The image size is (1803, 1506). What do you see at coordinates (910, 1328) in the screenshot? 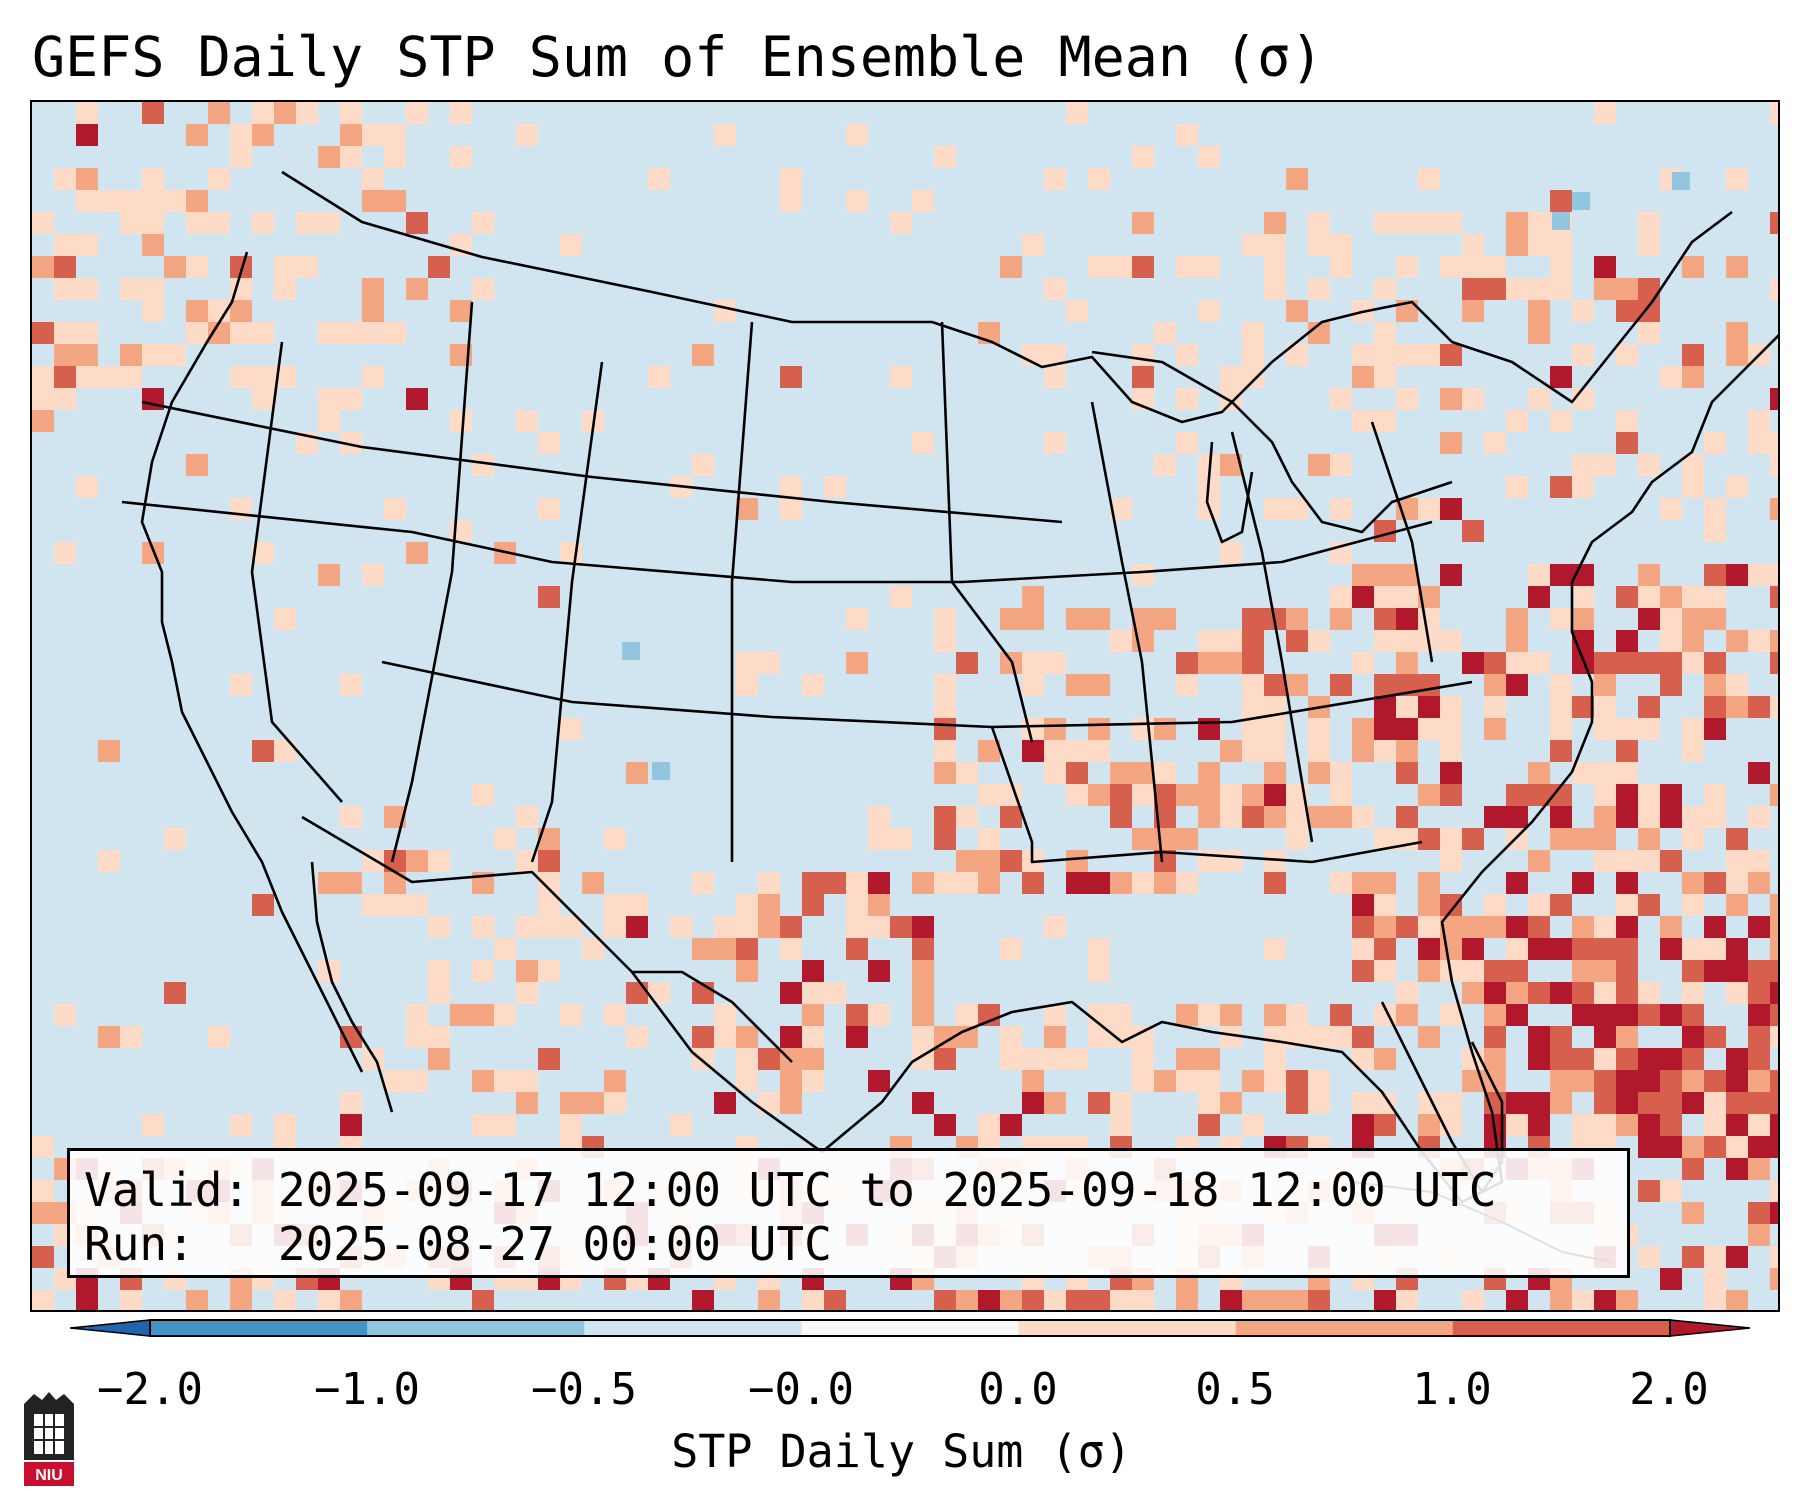
I see `colorbar-outline` at bounding box center [910, 1328].